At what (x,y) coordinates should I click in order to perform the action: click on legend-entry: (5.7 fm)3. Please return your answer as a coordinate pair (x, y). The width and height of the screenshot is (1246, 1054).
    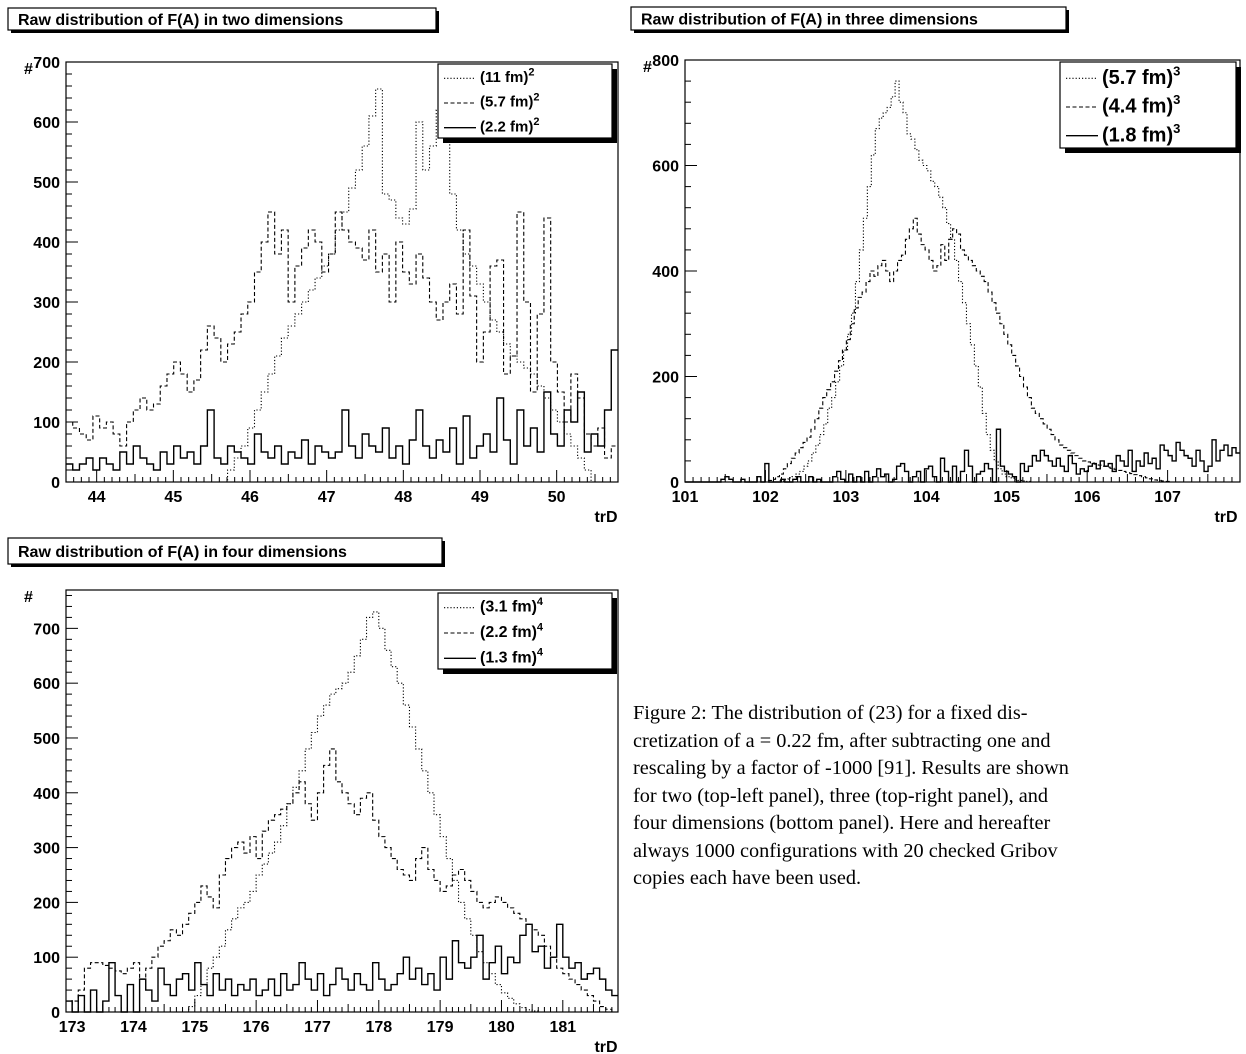
    Looking at the image, I should click on (1141, 76).